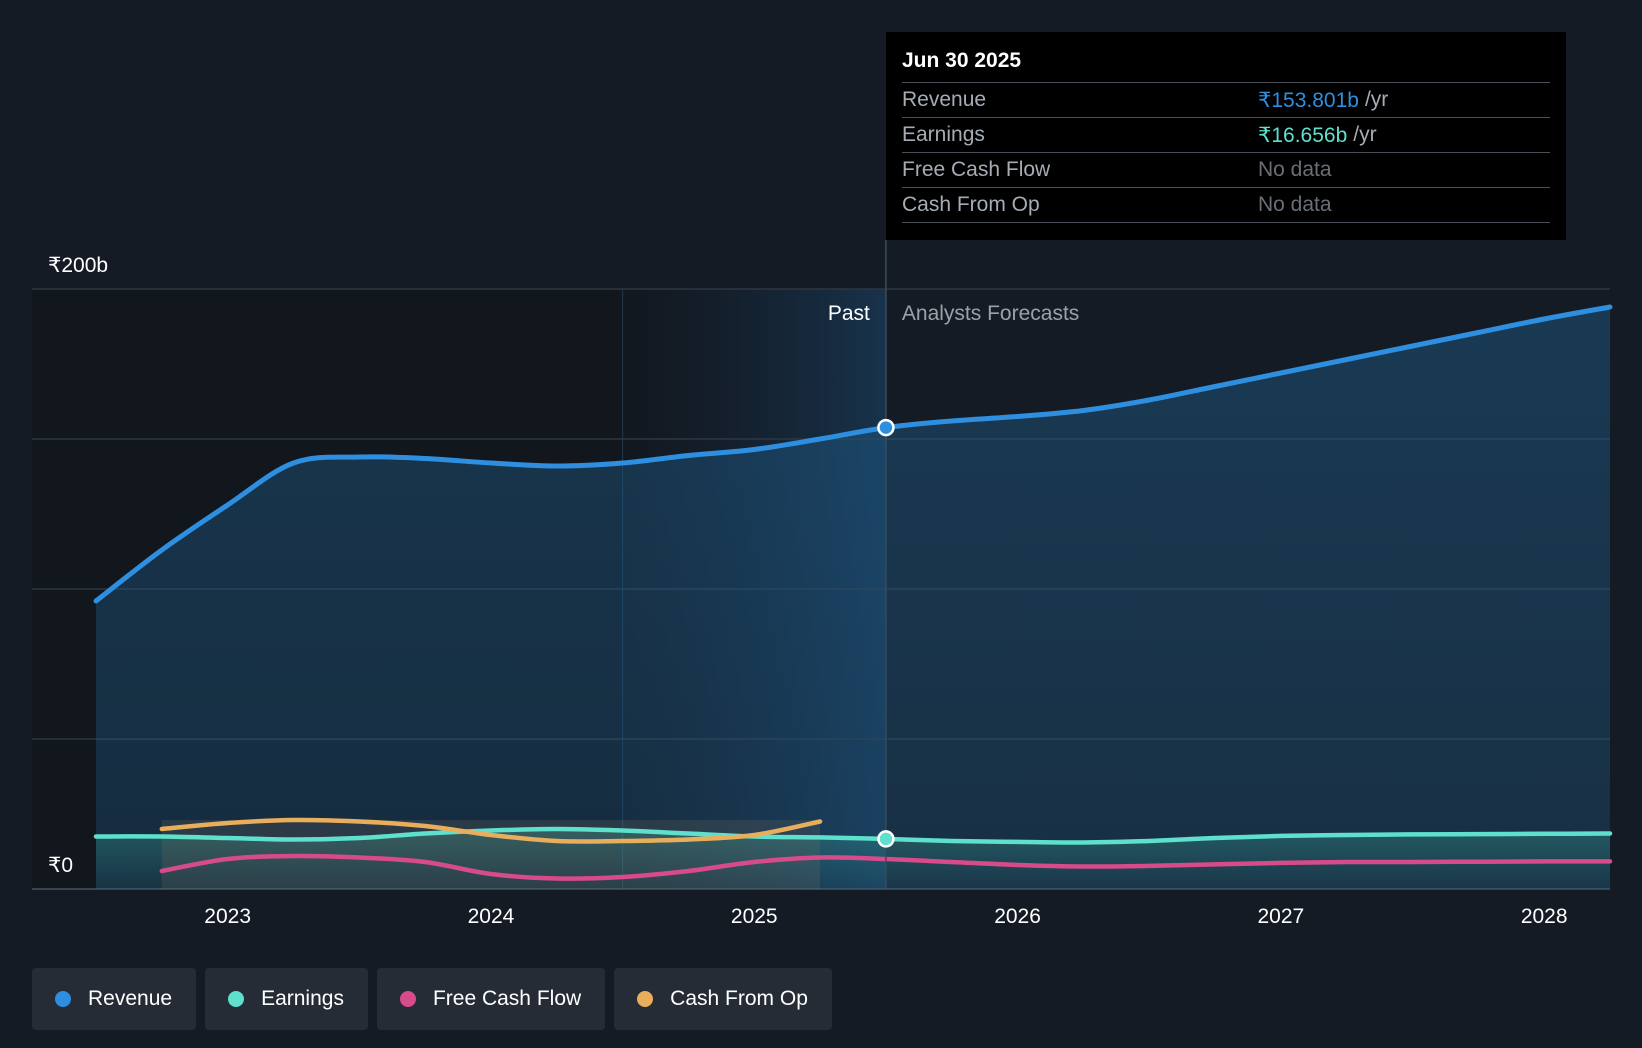  What do you see at coordinates (885, 916) in the screenshot?
I see `x-axis-ticks: 2023 2024 2025 2026 2027 2028` at bounding box center [885, 916].